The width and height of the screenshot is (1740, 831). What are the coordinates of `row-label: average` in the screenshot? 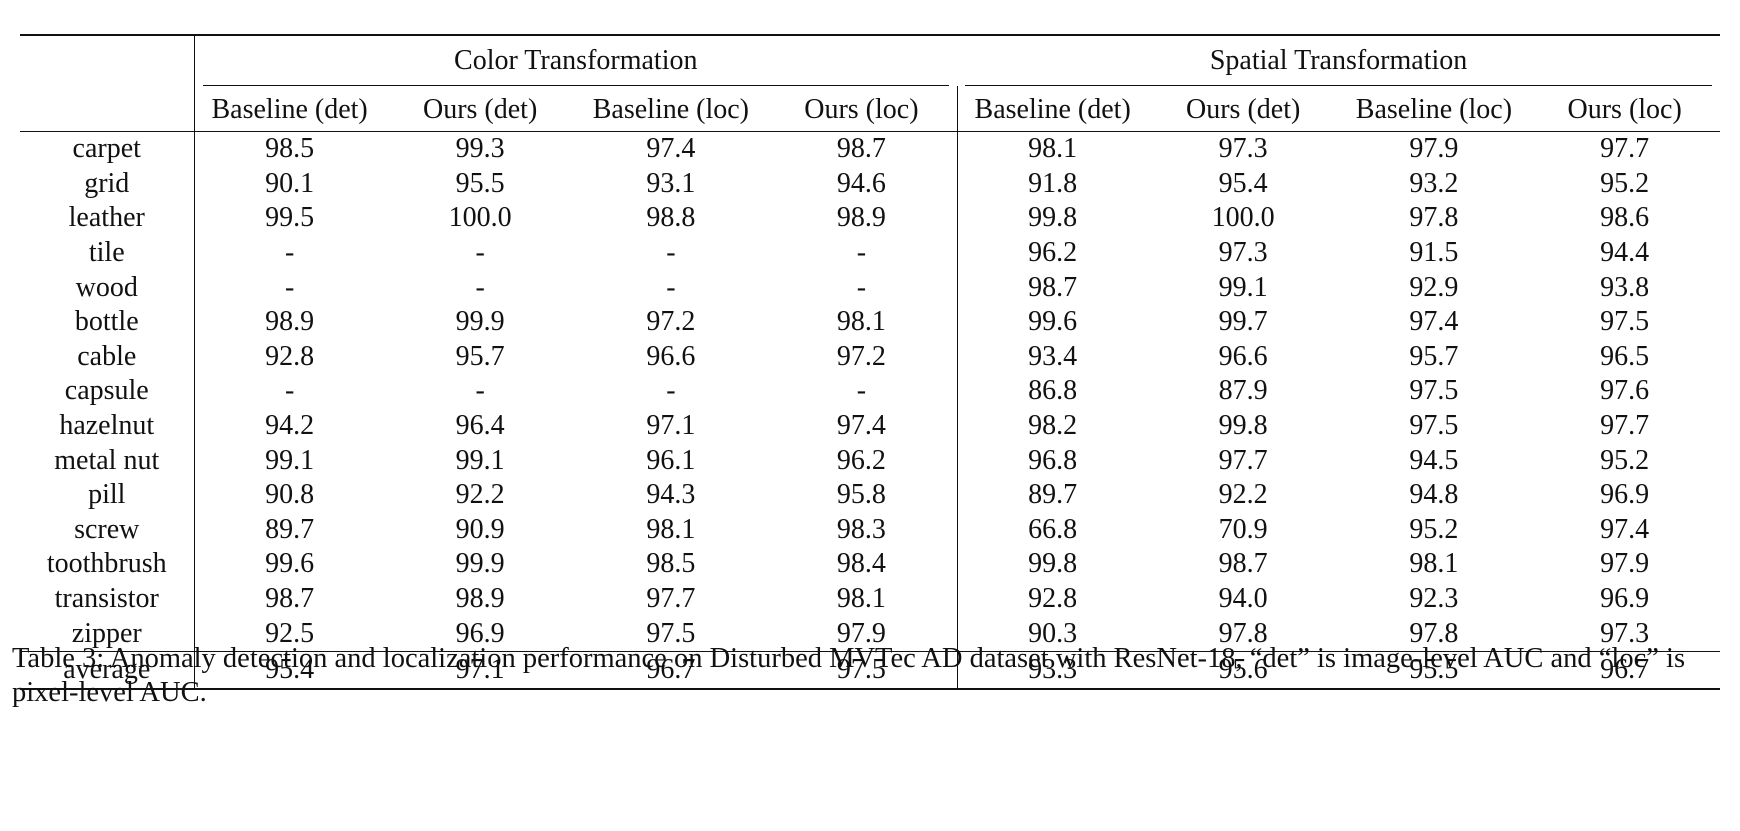 It's located at (107, 670).